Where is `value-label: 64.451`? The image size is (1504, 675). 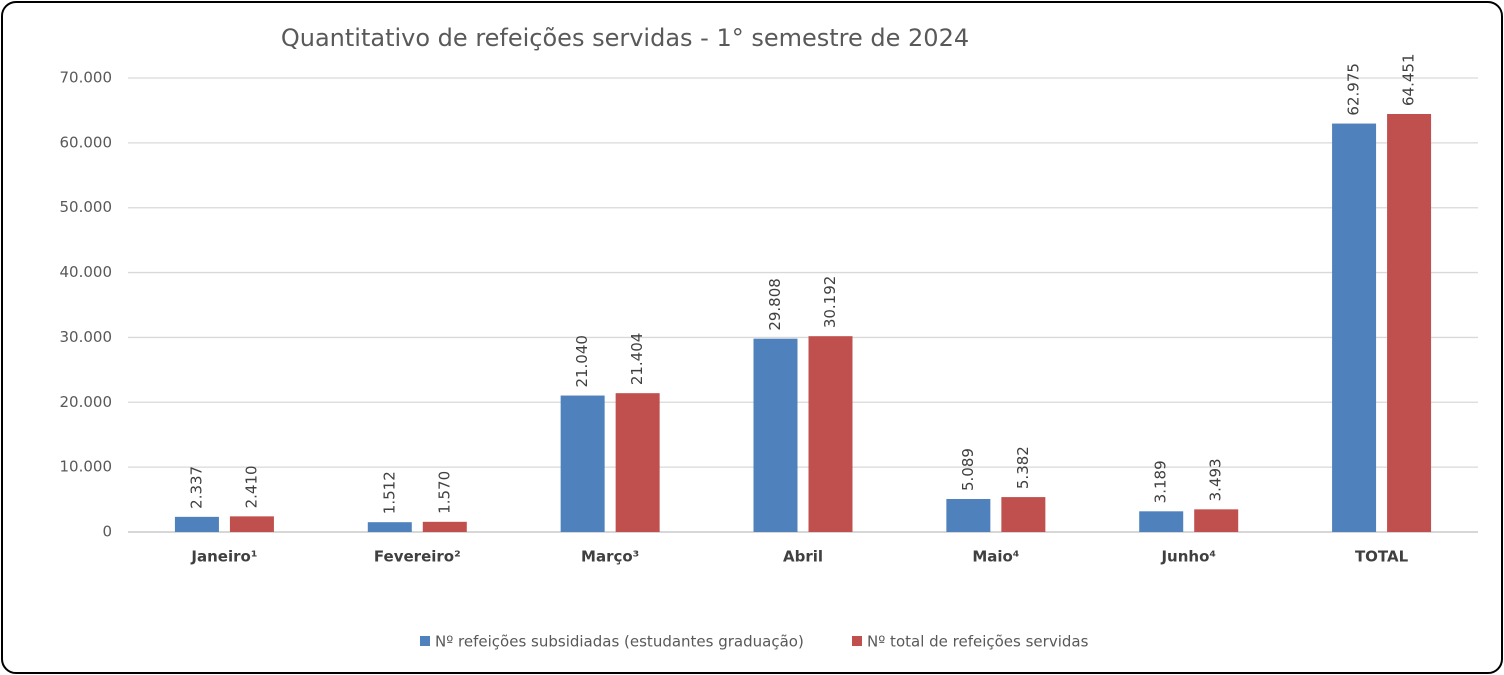 value-label: 64.451 is located at coordinates (1409, 79).